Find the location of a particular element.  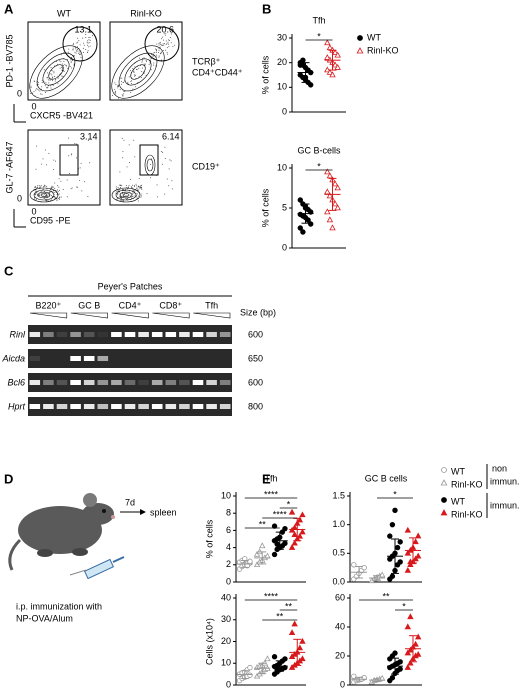

mouse-schematic is located at coordinates (77, 536).